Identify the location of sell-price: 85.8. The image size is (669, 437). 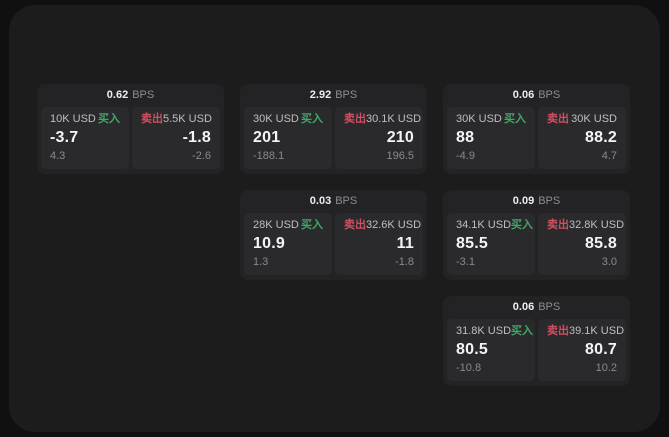
(601, 243).